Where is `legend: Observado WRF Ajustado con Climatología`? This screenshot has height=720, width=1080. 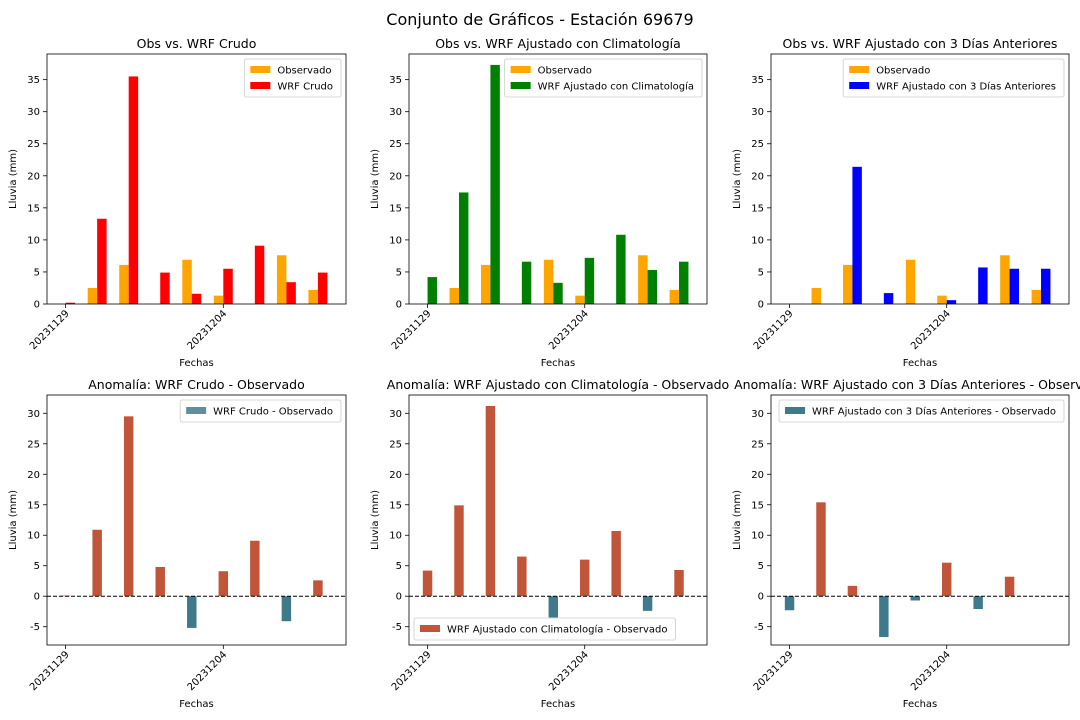 legend: Observado WRF Ajustado con Climatología is located at coordinates (603, 78).